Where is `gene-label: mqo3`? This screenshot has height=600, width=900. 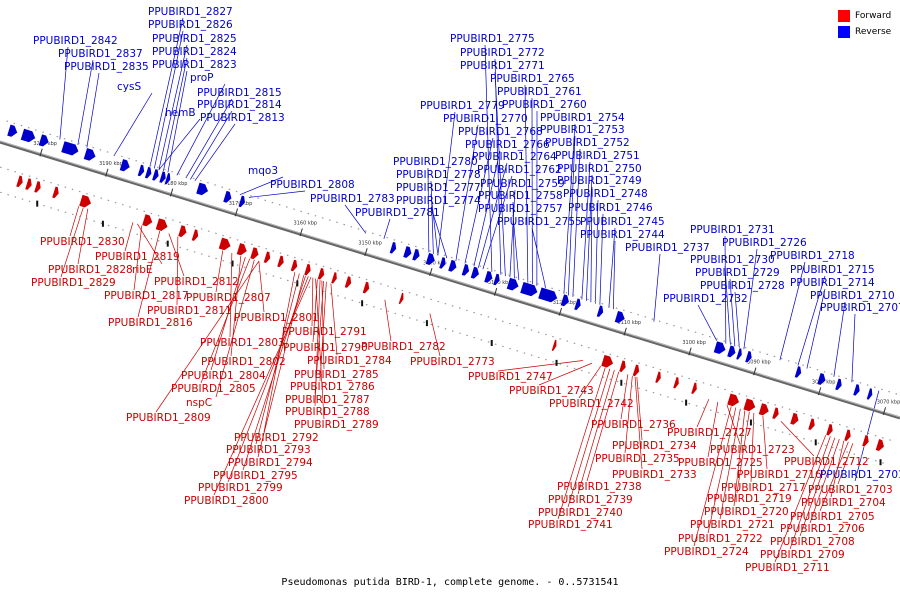 gene-label: mqo3 is located at coordinates (263, 171).